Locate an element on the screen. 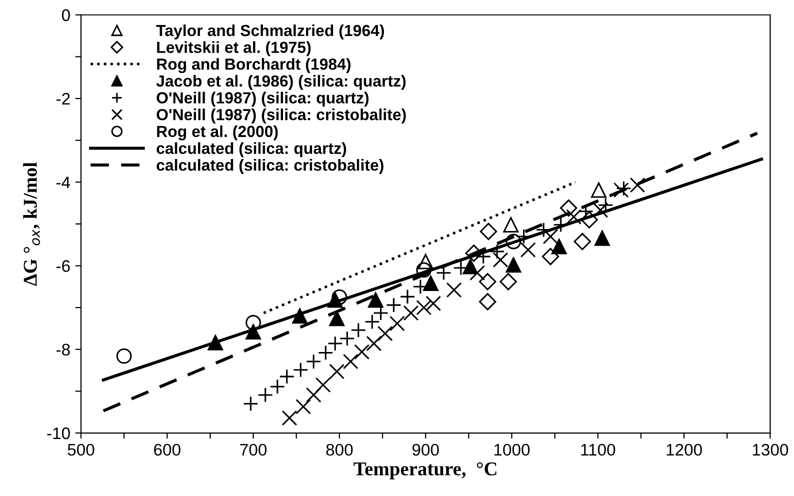 The image size is (794, 496). legend-label: calculated (silica: cristobalite) is located at coordinates (270, 166).